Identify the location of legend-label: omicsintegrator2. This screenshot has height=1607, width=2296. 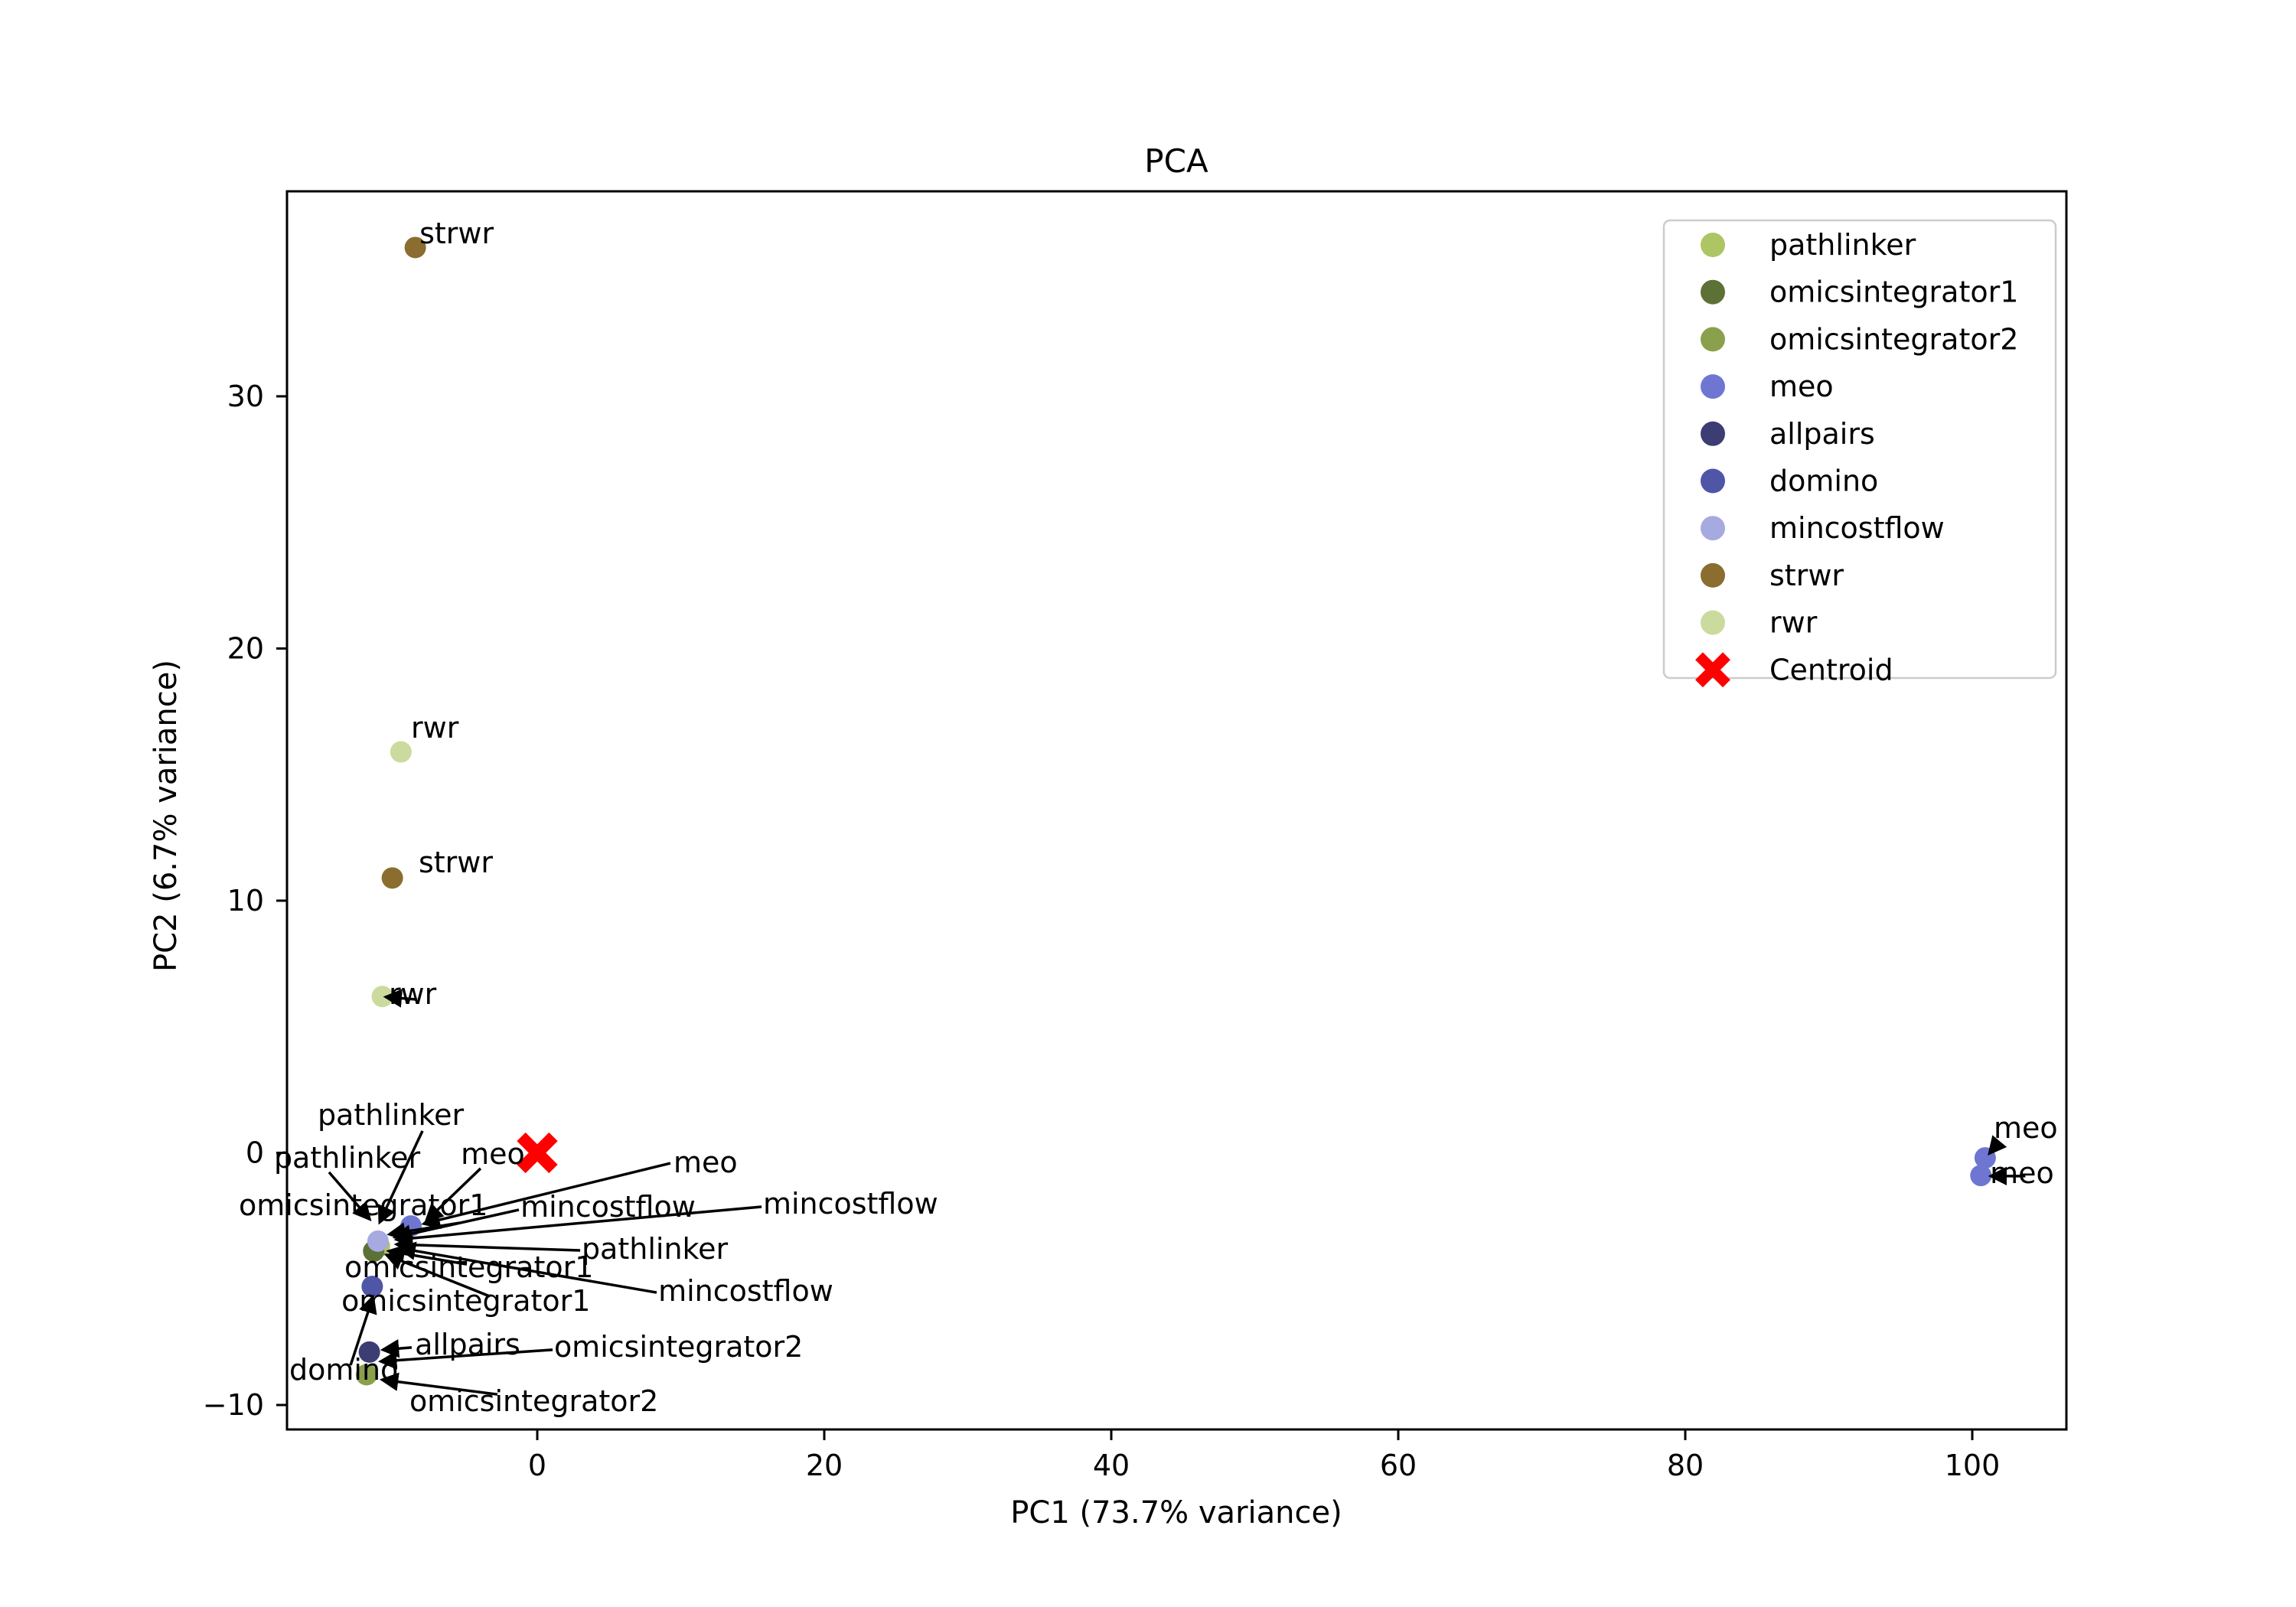
(1893, 339).